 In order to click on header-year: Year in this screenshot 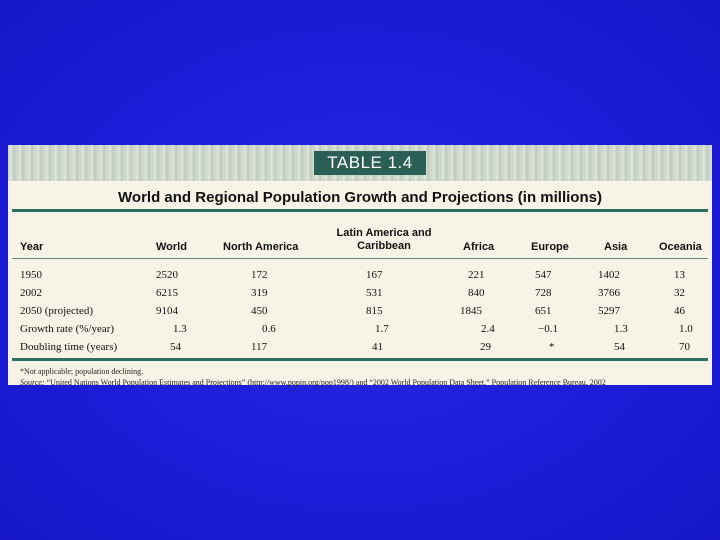, I will do `click(32, 247)`.